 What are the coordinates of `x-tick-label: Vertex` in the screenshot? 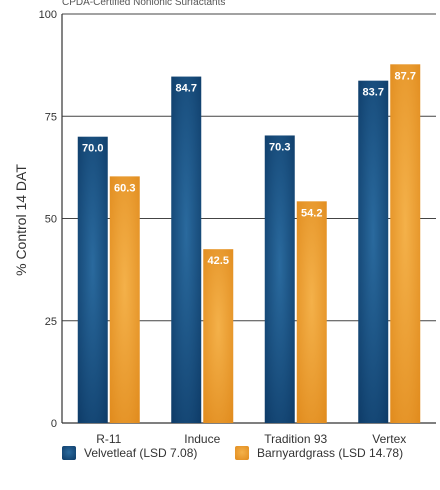 It's located at (389, 439).